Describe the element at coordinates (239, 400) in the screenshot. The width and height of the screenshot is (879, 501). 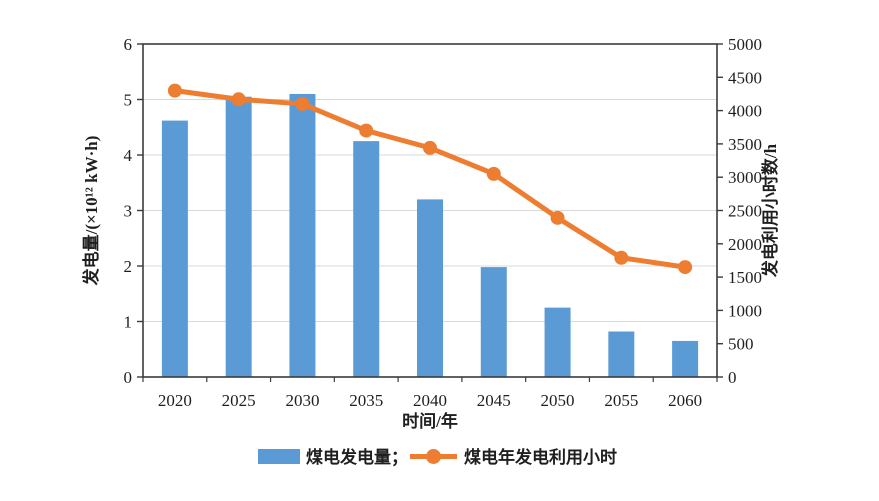
I see `x-tick-label: 2025` at that location.